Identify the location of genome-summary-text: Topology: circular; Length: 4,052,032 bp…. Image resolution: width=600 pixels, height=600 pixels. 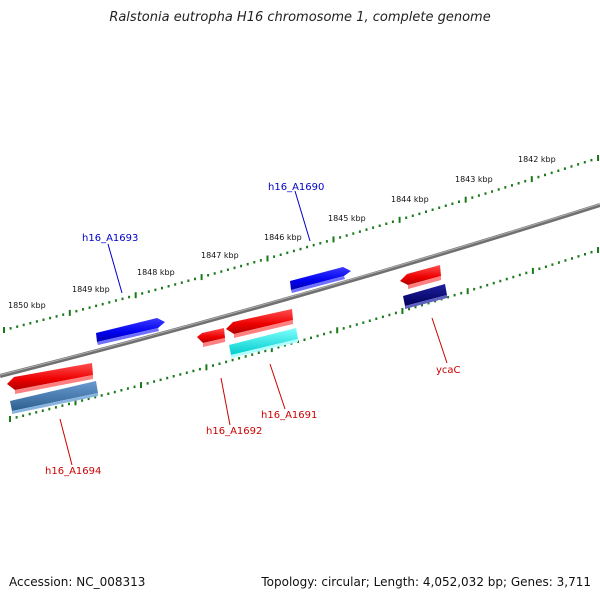
(426, 582).